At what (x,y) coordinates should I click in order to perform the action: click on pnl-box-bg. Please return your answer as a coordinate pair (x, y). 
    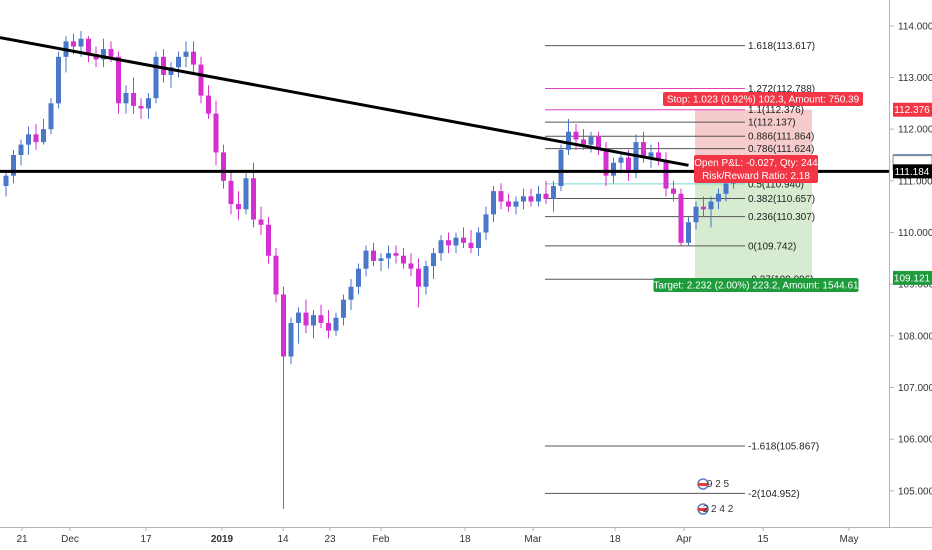
    Looking at the image, I should click on (756, 169).